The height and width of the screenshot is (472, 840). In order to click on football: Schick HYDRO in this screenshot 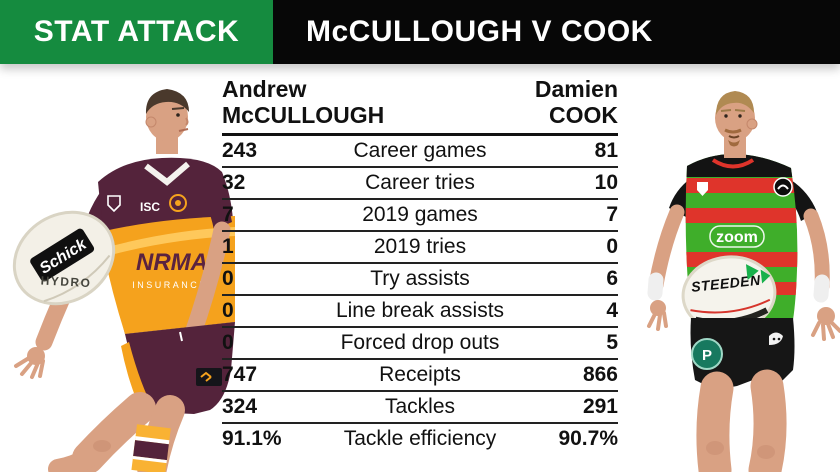, I will do `click(64, 258)`.